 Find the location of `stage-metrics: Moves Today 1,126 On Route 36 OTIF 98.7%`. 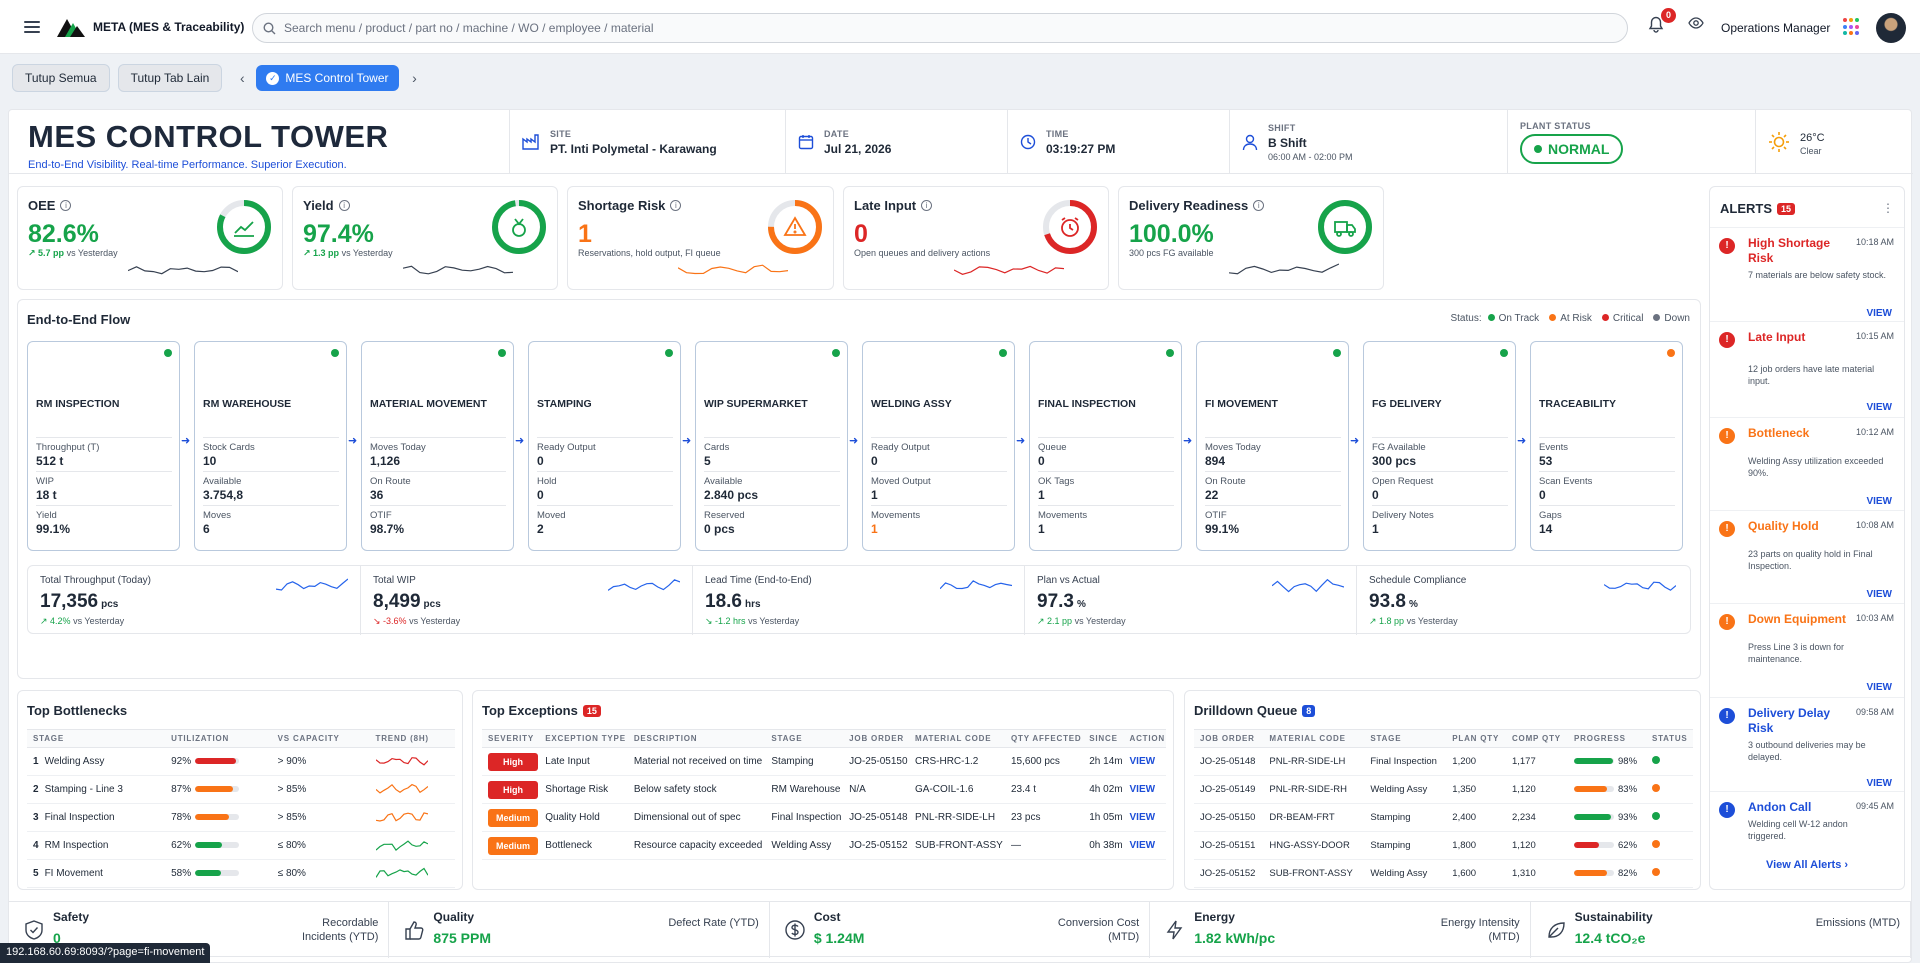

stage-metrics: Moves Today 1,126 On Route 36 OTIF 98.7% is located at coordinates (438, 488).